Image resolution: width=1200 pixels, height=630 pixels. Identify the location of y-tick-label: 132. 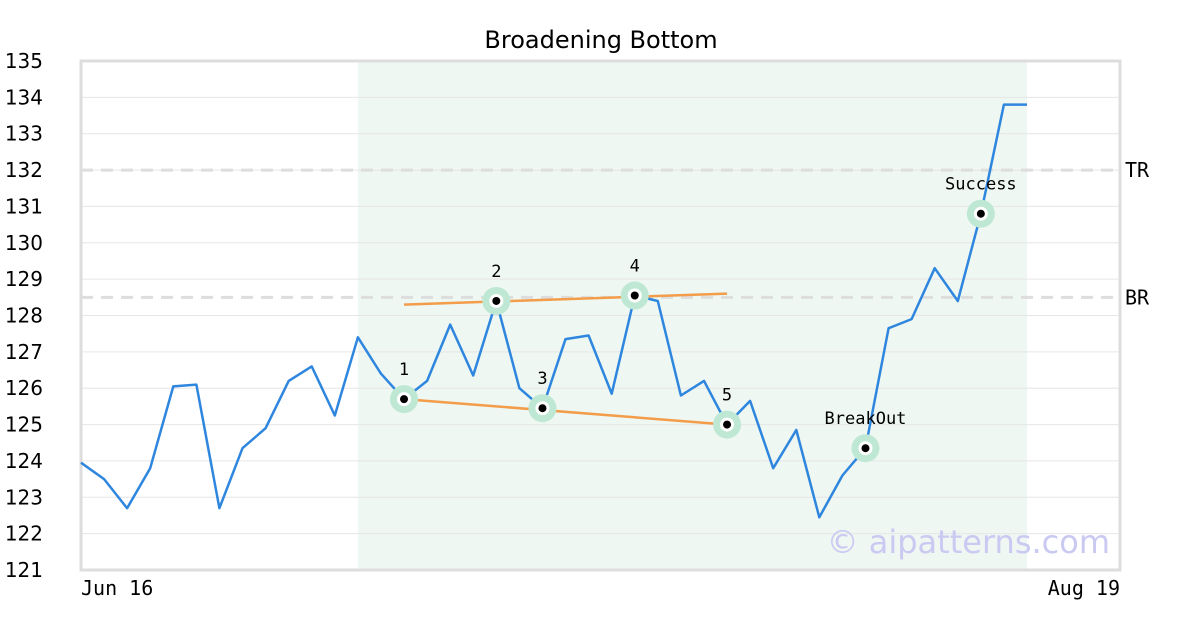
(24, 170).